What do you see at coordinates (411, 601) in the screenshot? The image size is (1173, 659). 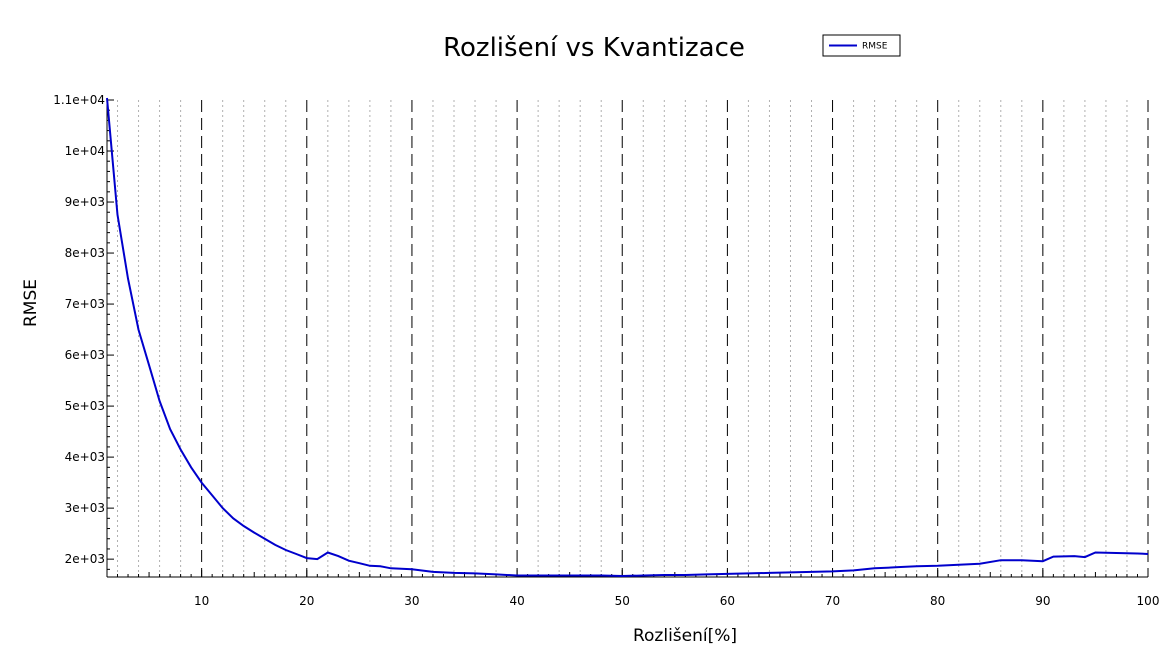 I see `x-tick-label: 30` at bounding box center [411, 601].